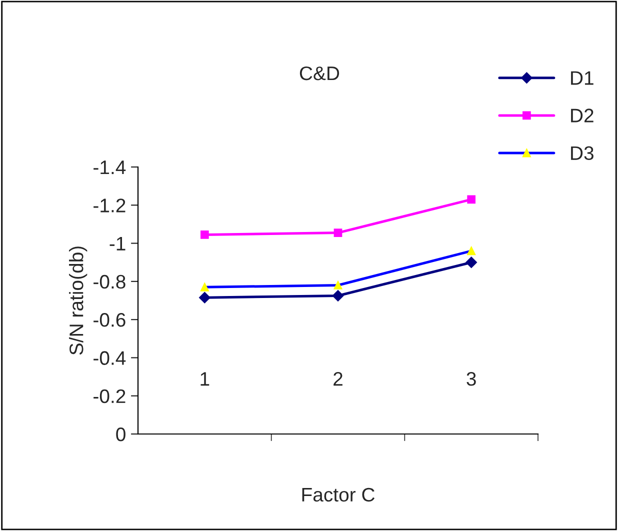 This screenshot has width=618, height=531. What do you see at coordinates (205, 379) in the screenshot?
I see `x-tick-label: 1` at bounding box center [205, 379].